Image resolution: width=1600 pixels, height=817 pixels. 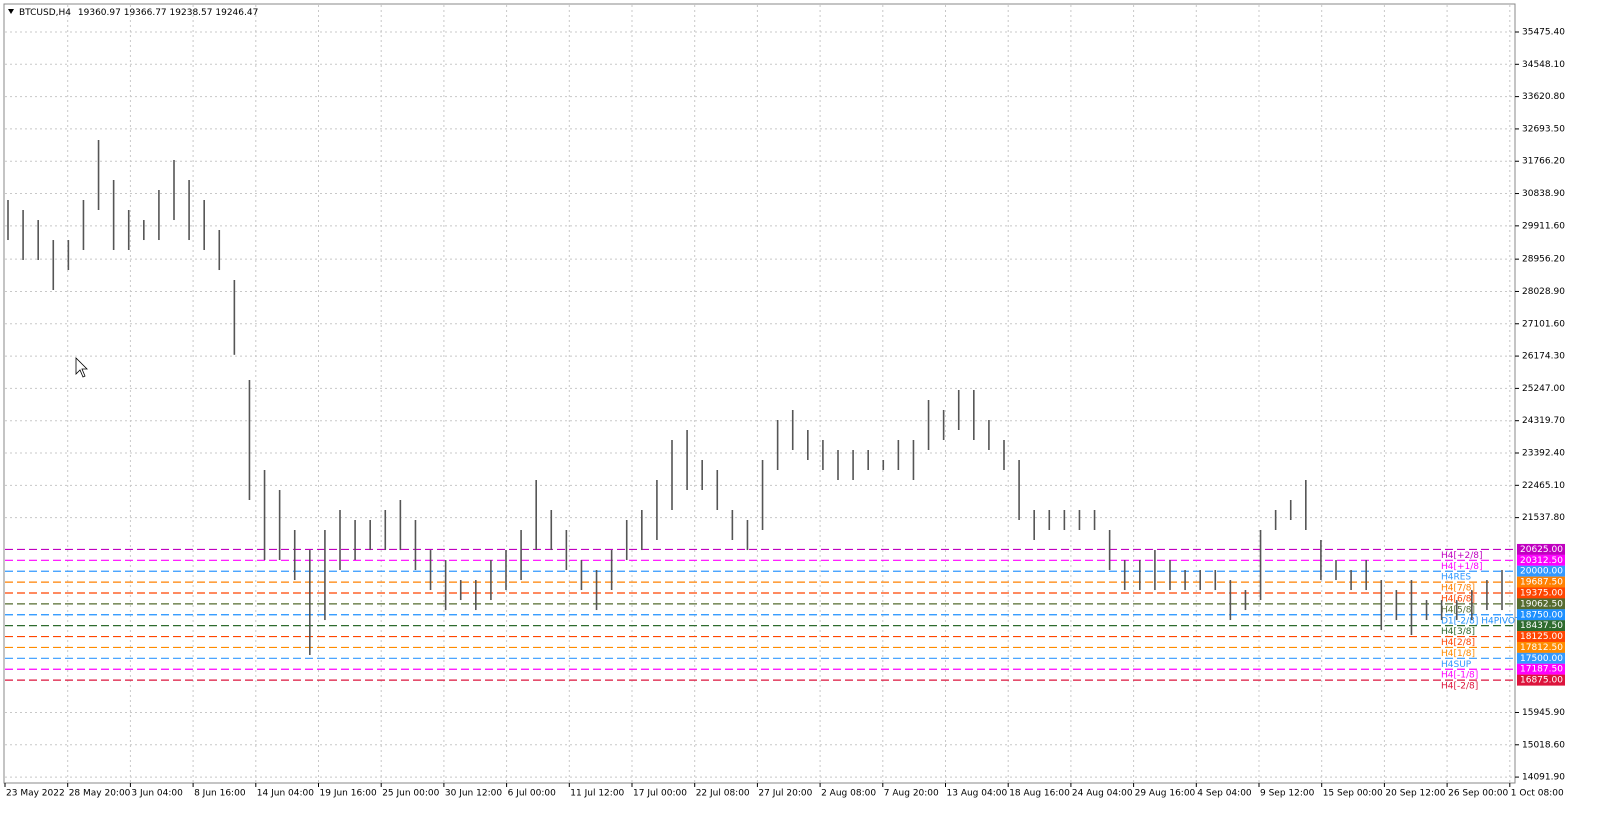 I want to click on y-tick-label: 26174.30, so click(x=1543, y=357).